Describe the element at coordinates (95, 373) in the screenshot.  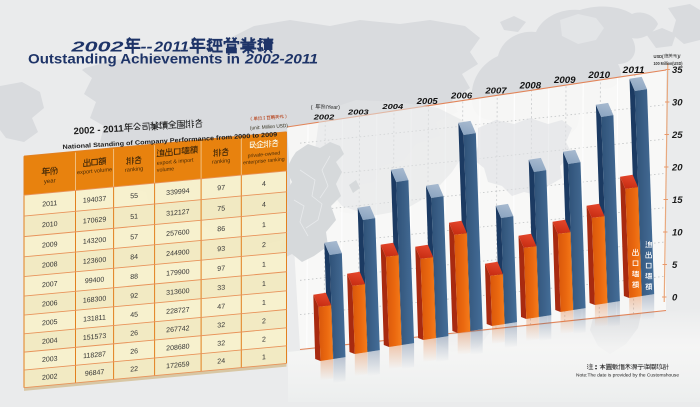
I see `svg-text: 96847` at that location.